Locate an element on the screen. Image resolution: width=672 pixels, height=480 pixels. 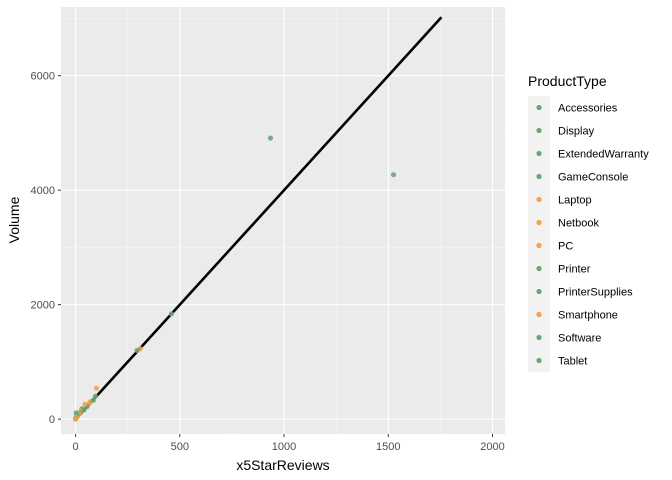
x-axis-ticks: 0 500 1000 1500 2000 is located at coordinates (289, 443).